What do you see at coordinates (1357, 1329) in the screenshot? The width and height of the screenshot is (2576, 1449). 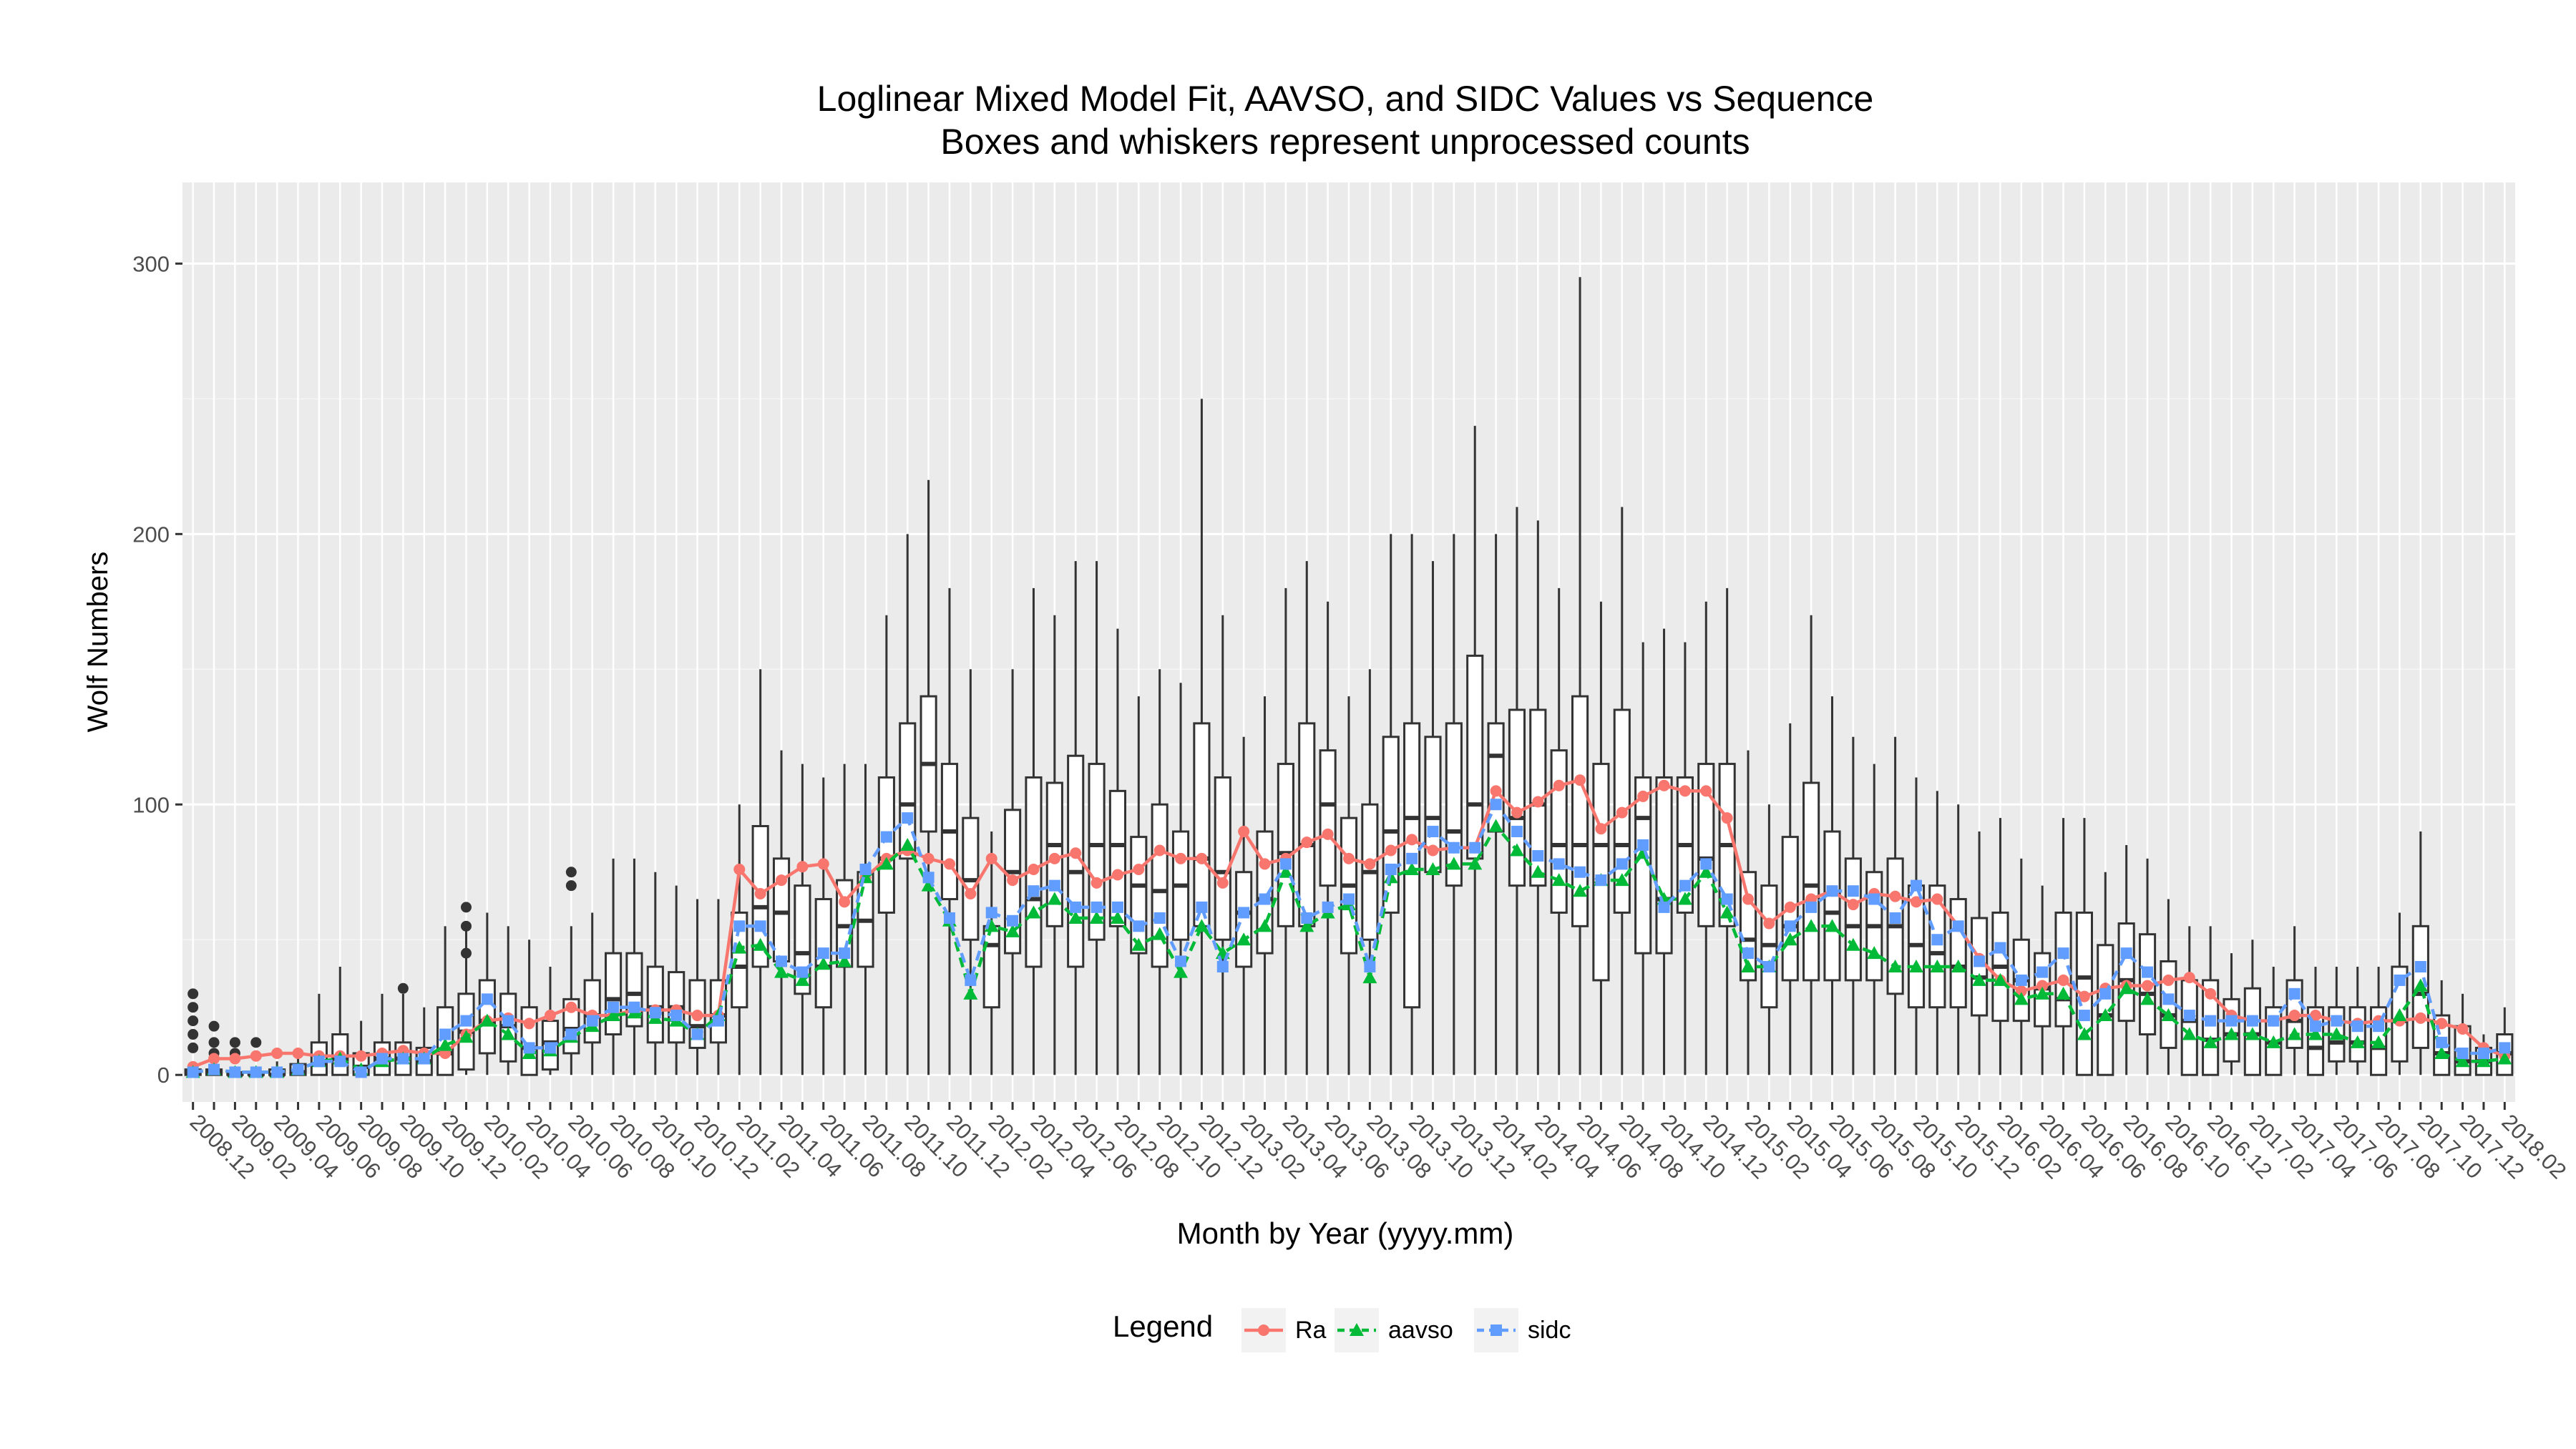 I see `legend-marker-aavso` at bounding box center [1357, 1329].